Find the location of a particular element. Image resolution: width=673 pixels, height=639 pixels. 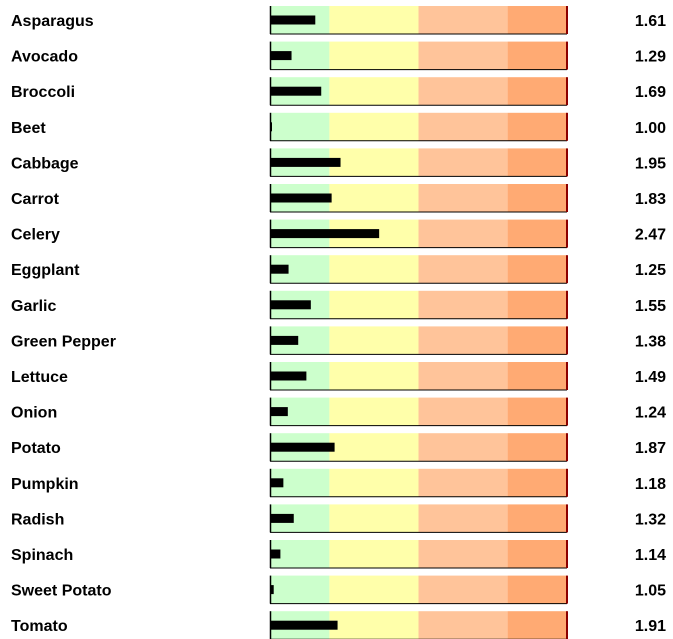

value-label: 1.55 is located at coordinates (650, 306).